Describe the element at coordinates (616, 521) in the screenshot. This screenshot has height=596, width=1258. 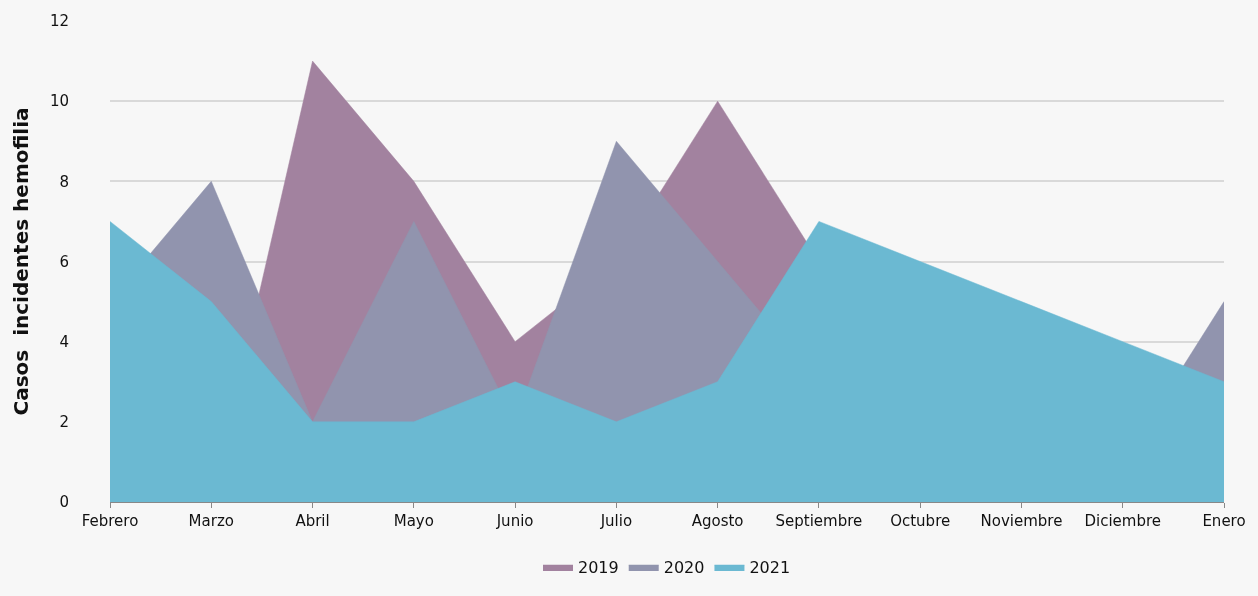
I see `x-tick-label: Julio` at that location.